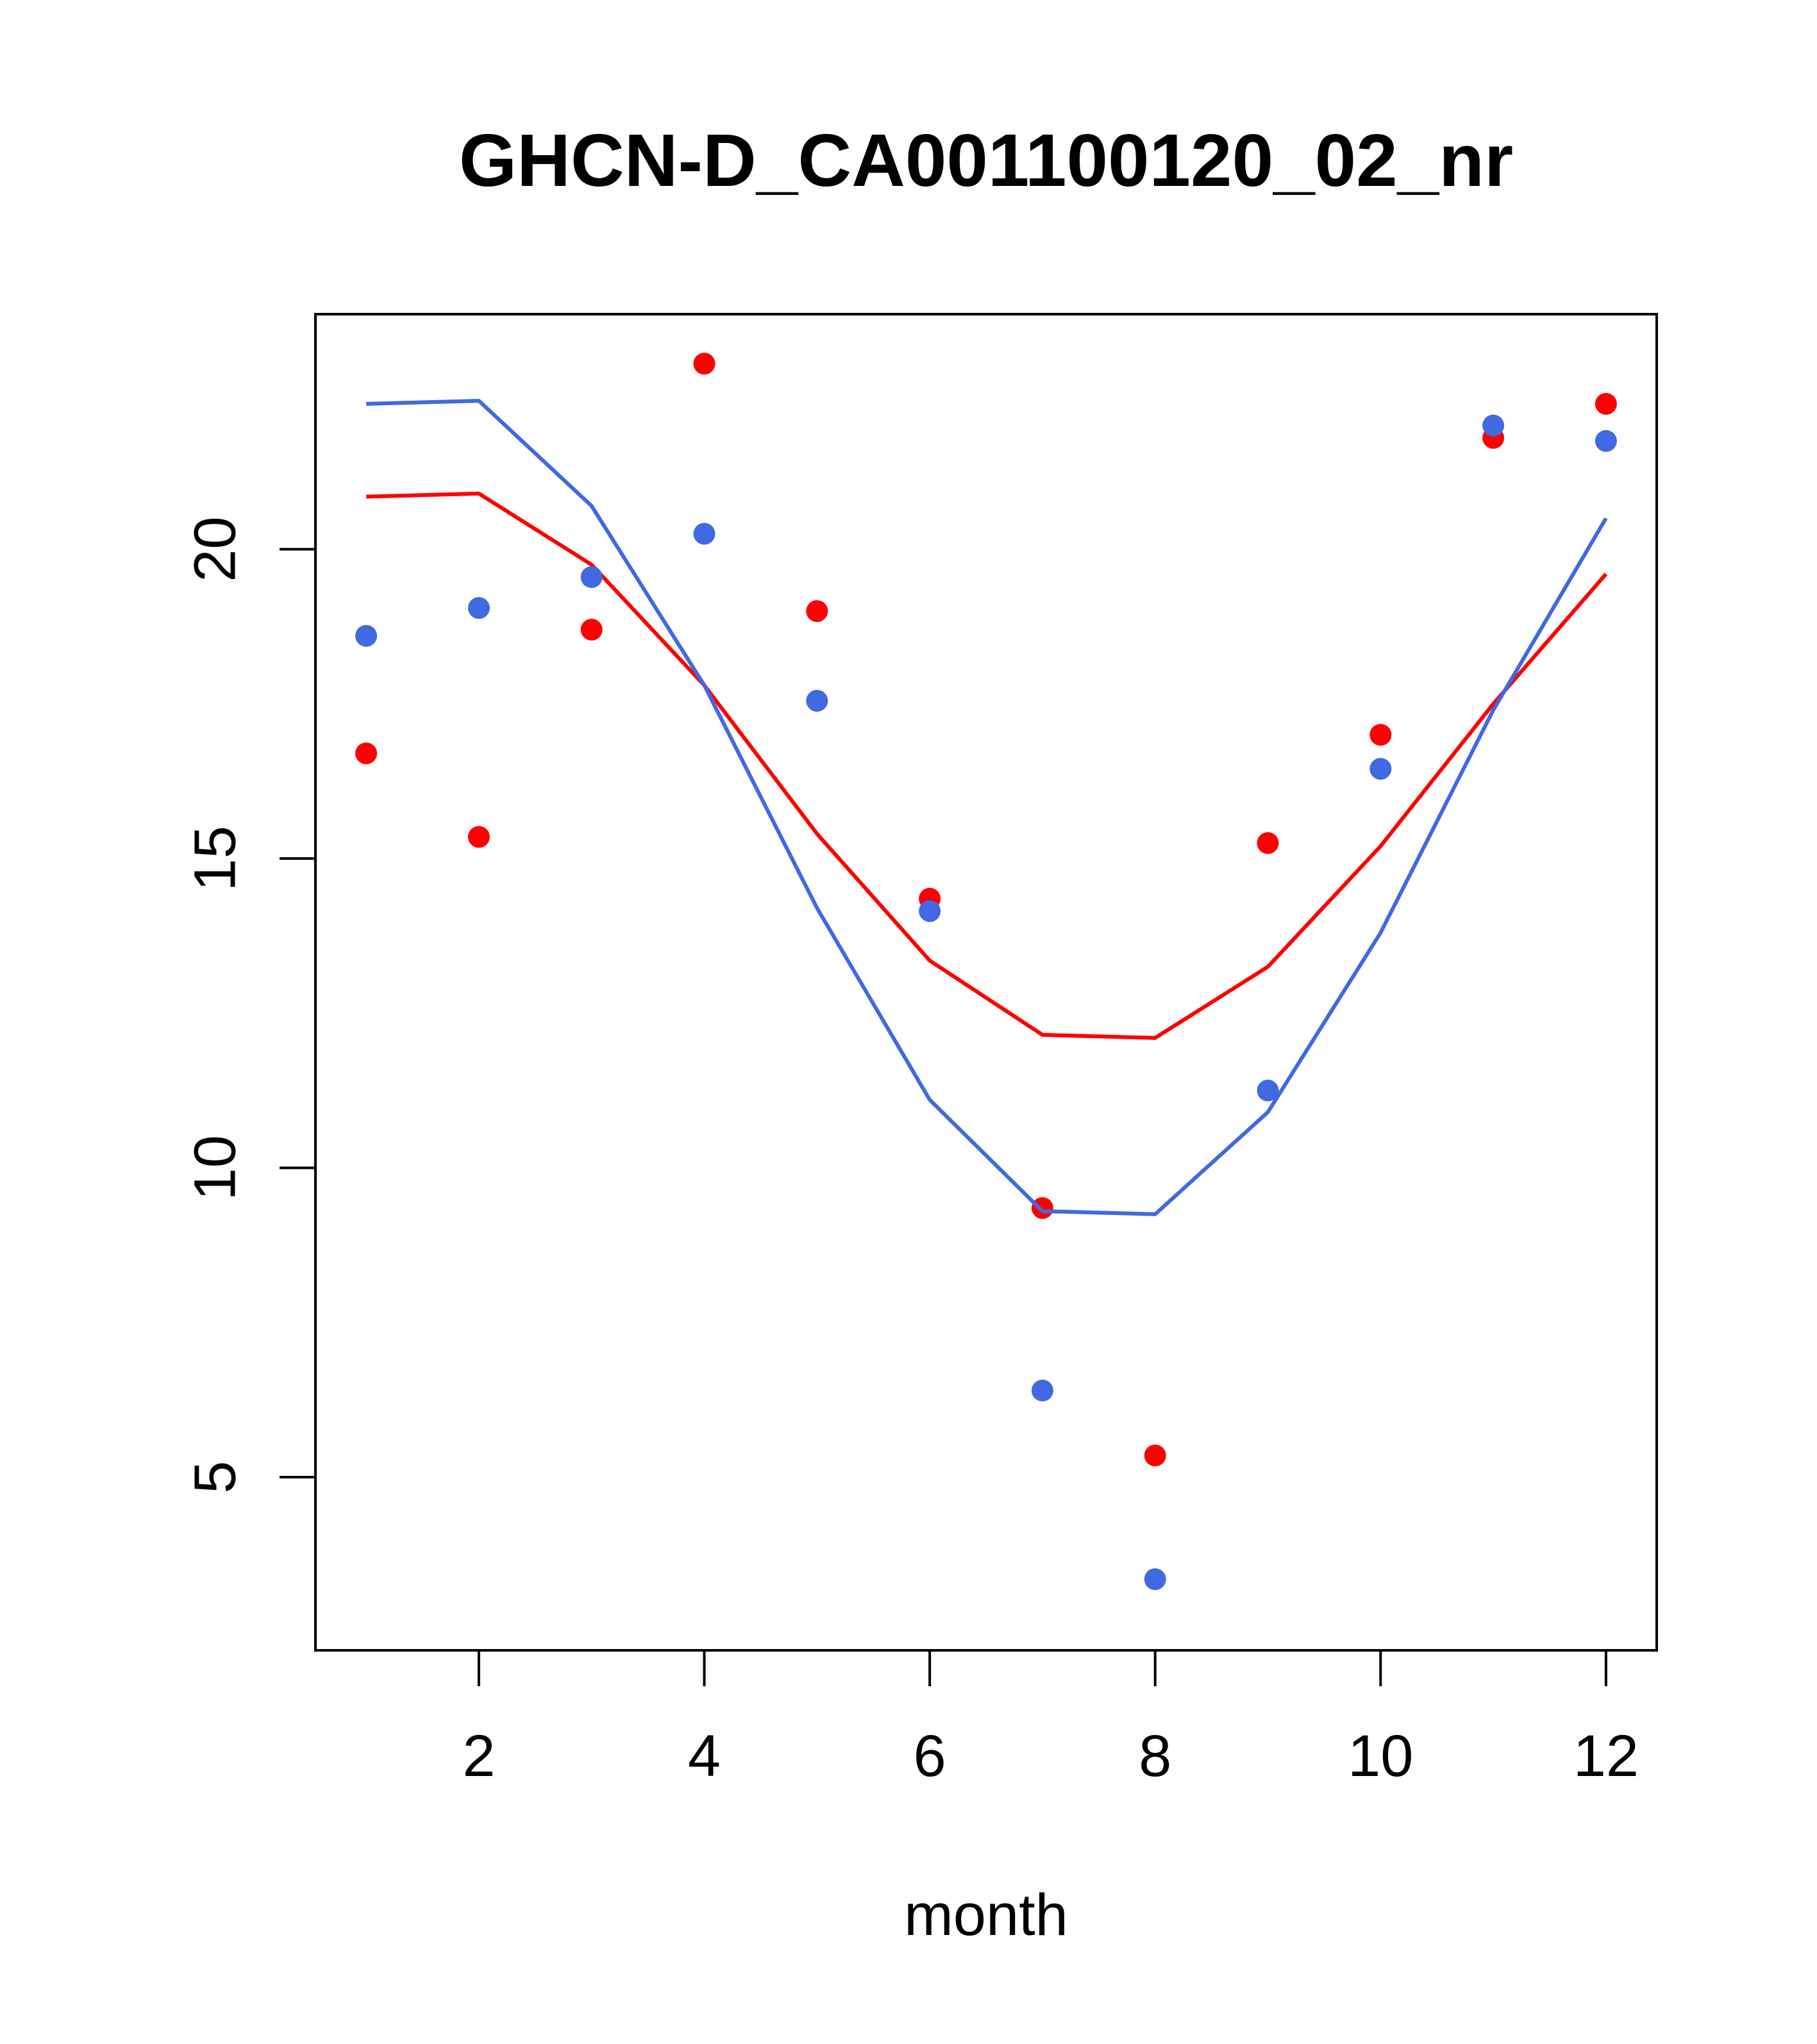  I want to click on x-tick-label: 12, so click(1606, 1756).